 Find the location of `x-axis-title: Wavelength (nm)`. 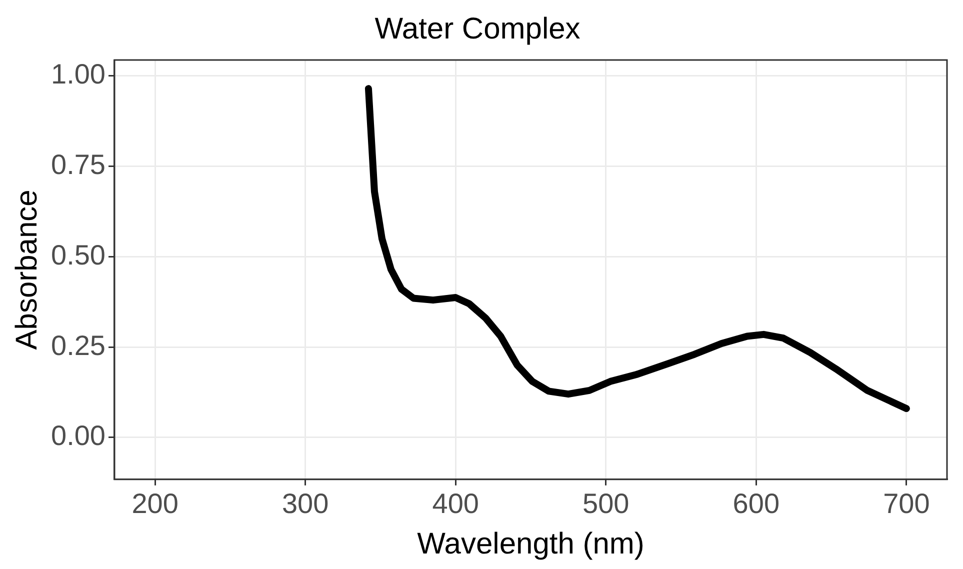

x-axis-title: Wavelength (nm) is located at coordinates (530, 543).